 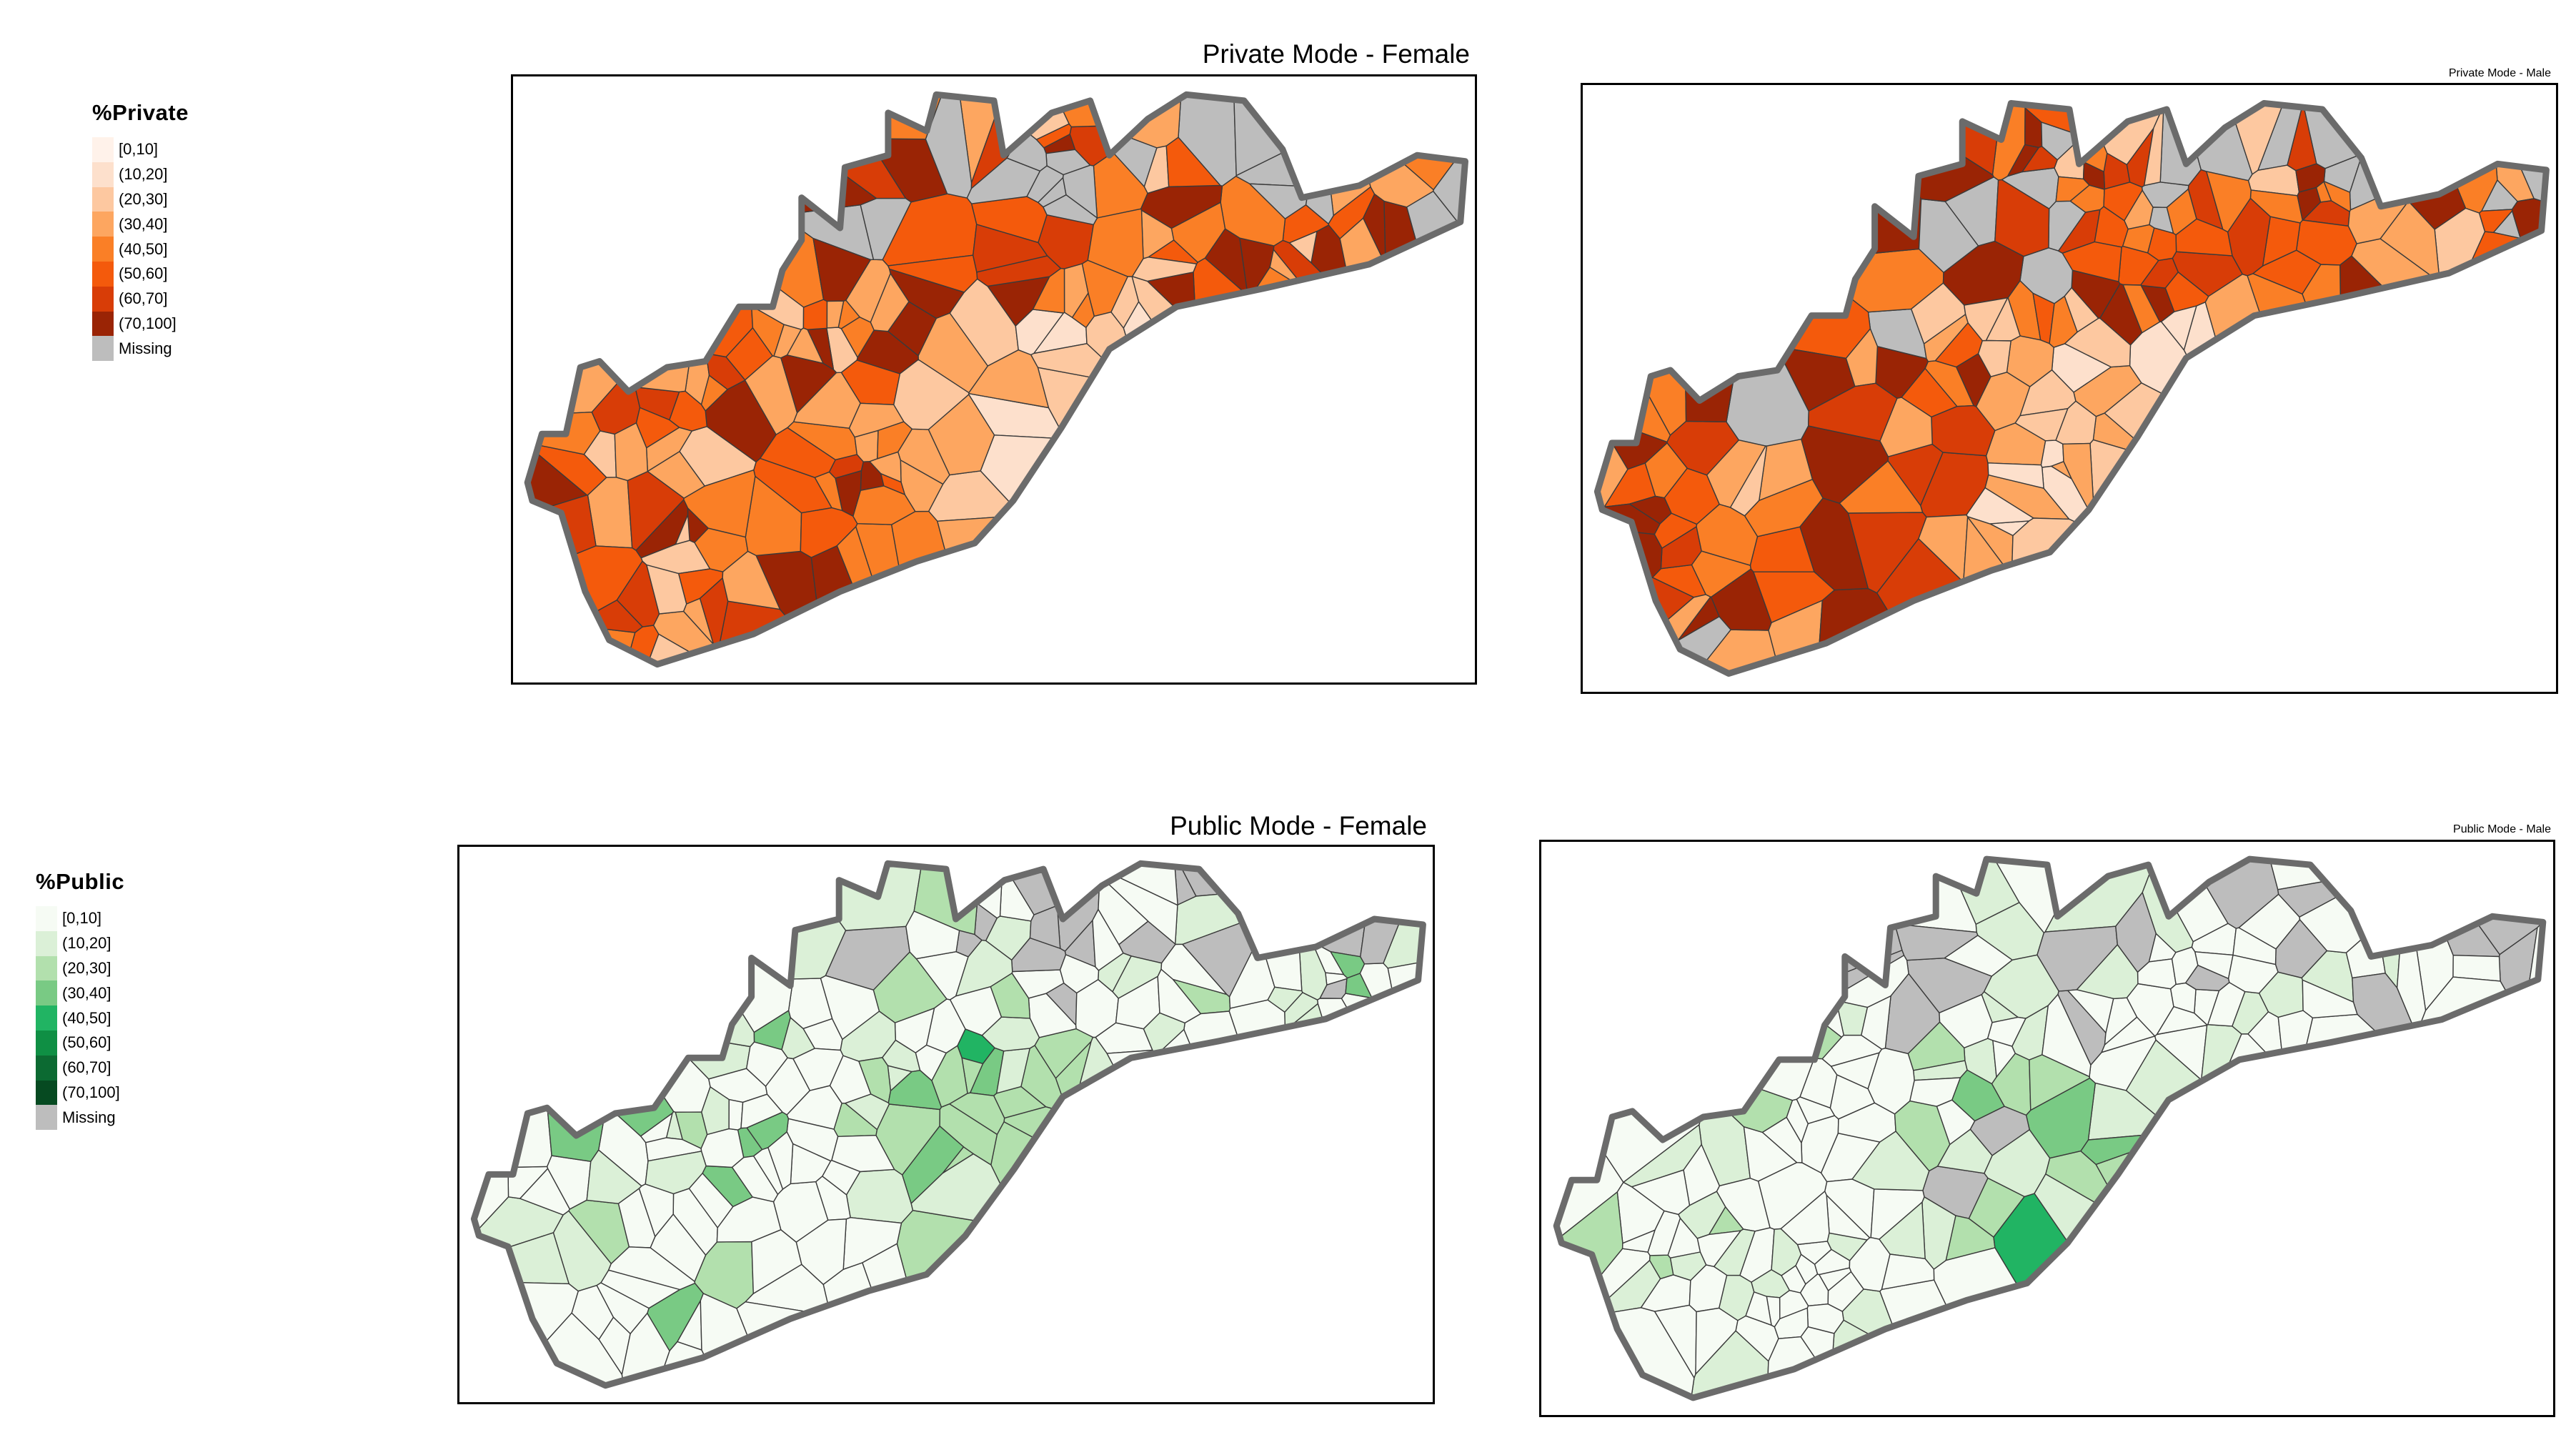 I want to click on region-outline, so click(x=996, y=379).